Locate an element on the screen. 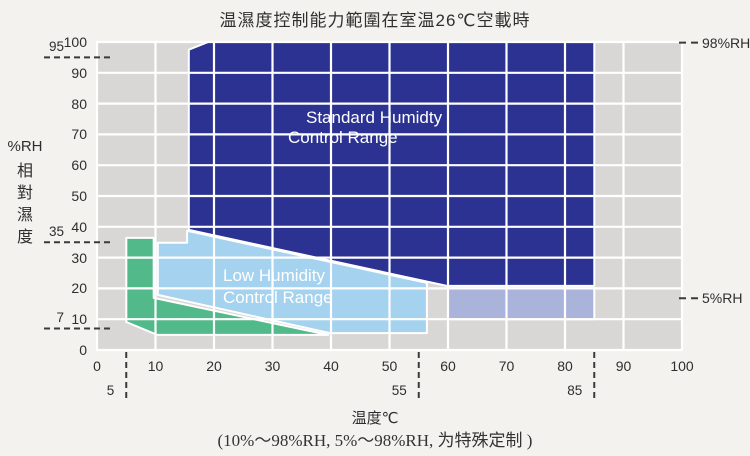 The height and width of the screenshot is (456, 750). y-tick-30: 30 is located at coordinates (79, 257).